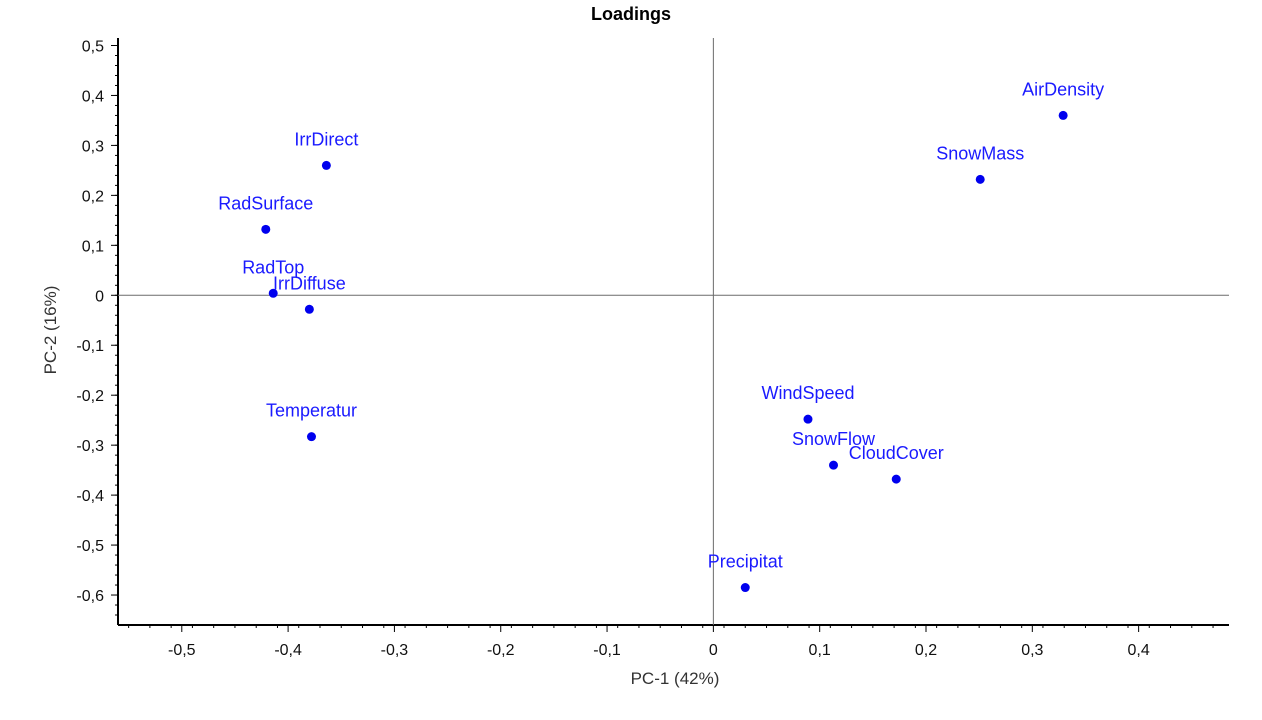 The height and width of the screenshot is (720, 1262). What do you see at coordinates (896, 453) in the screenshot?
I see `point-label-cloudcover: CloudCover` at bounding box center [896, 453].